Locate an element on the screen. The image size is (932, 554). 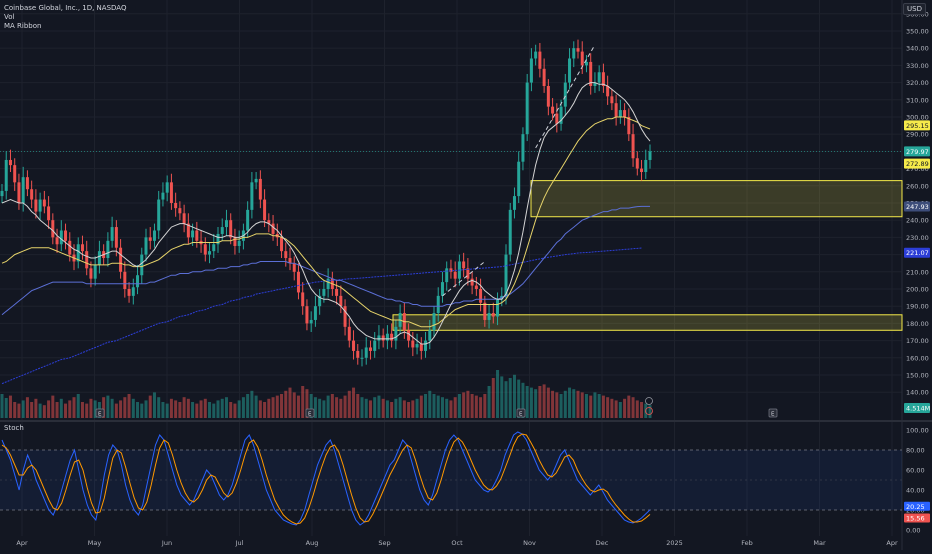
price-tick-label: 170.00 is located at coordinates (917, 341).